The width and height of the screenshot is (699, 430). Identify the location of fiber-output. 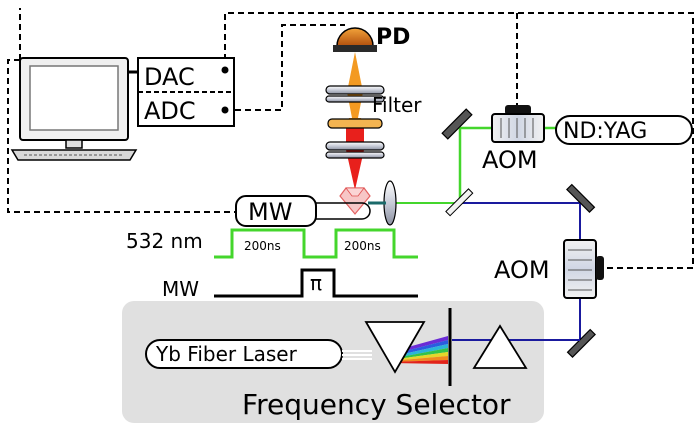
(357, 355).